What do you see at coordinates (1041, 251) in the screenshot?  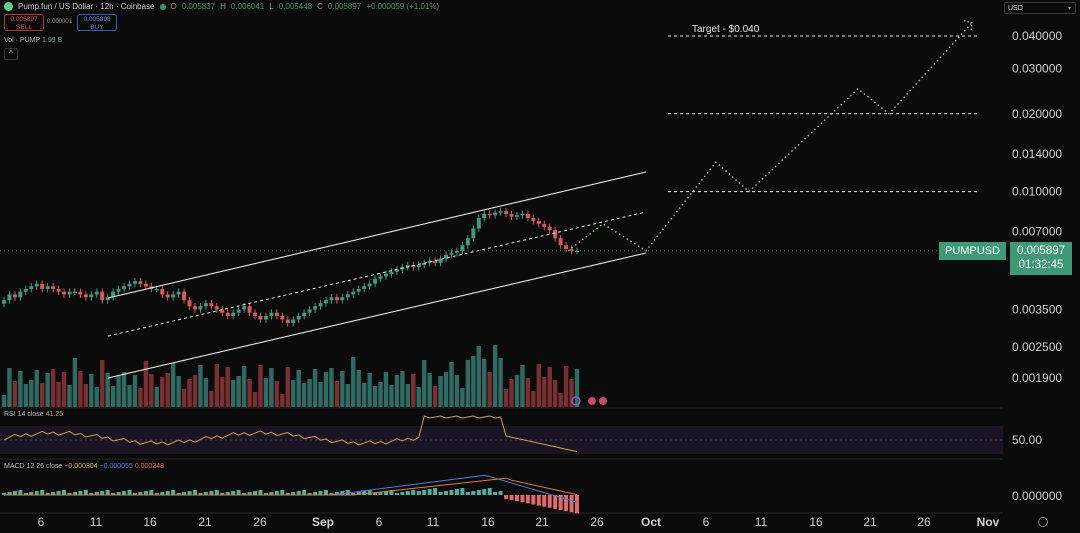 I see `last-price-value: 0.005897` at bounding box center [1041, 251].